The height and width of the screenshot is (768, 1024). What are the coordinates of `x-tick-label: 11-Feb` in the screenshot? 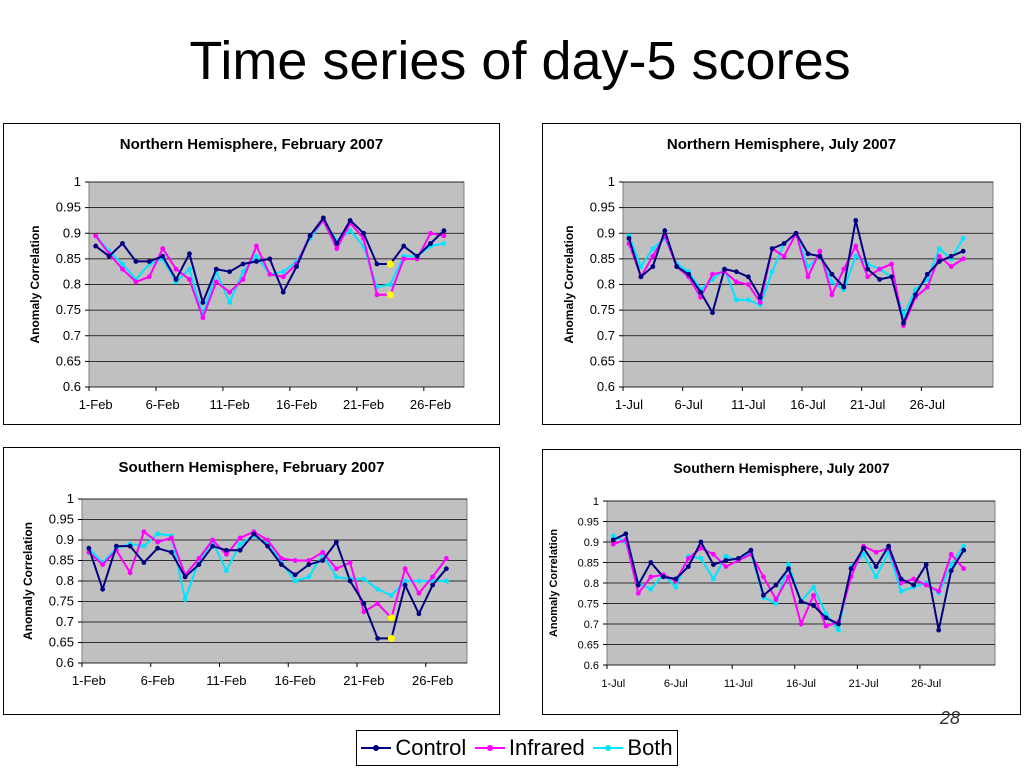 It's located at (230, 404).